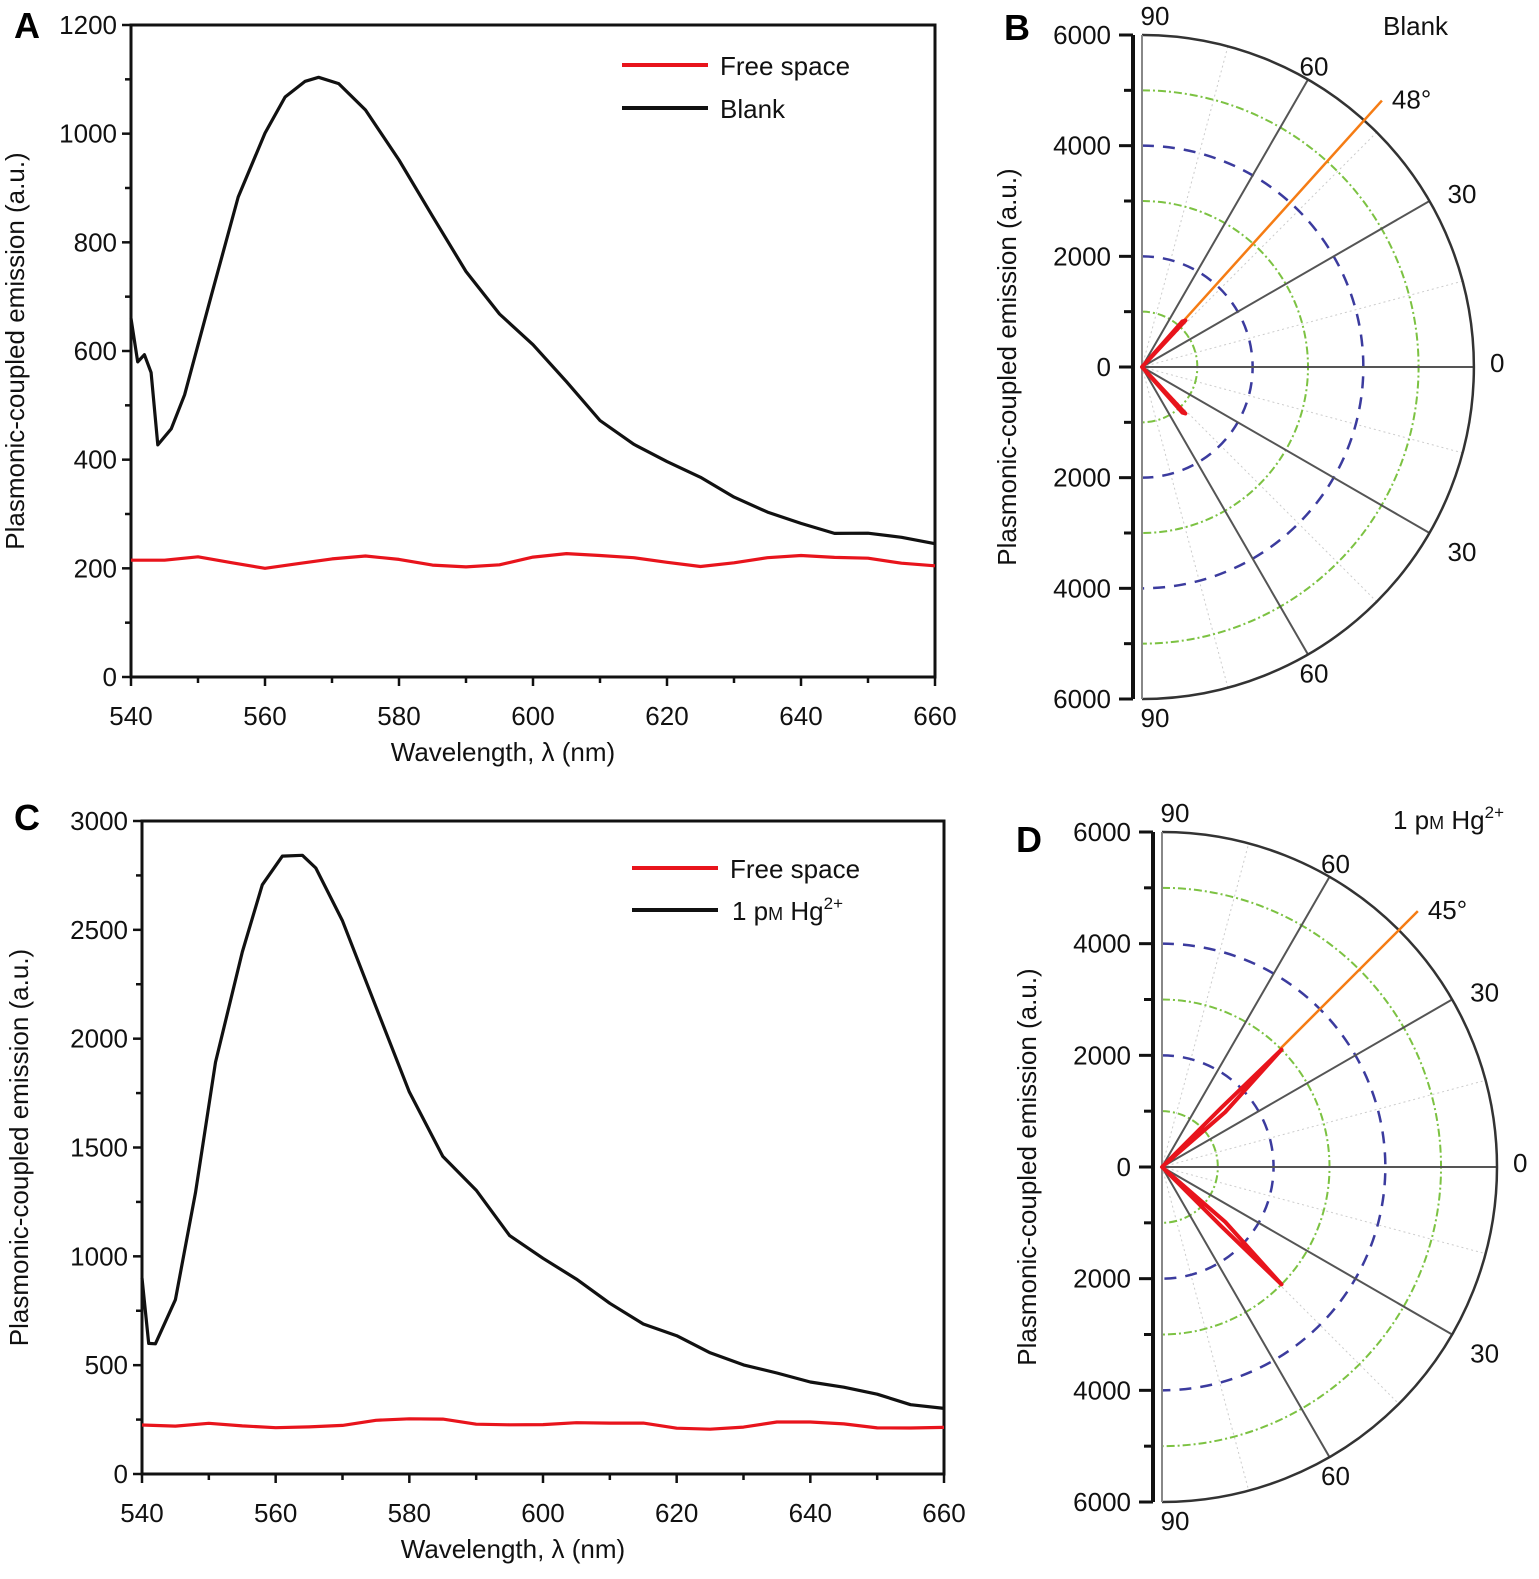  What do you see at coordinates (95, 242) in the screenshot?
I see `y-tick-label: 800` at bounding box center [95, 242].